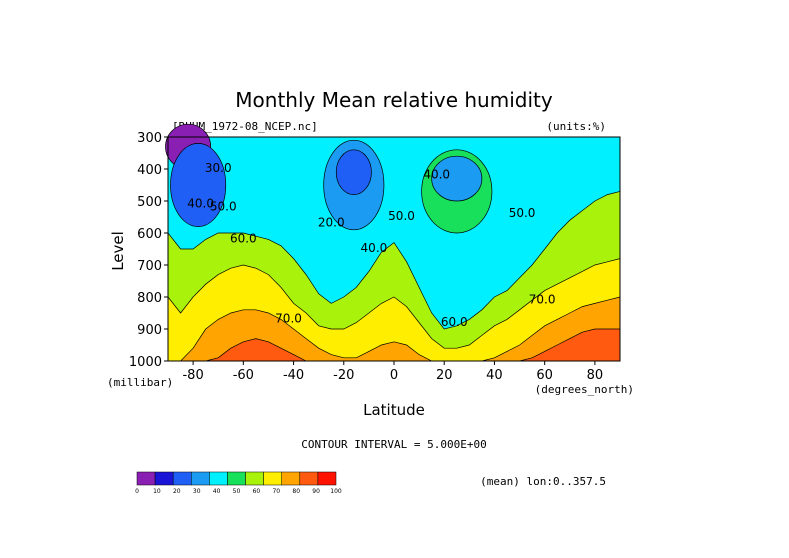 The height and width of the screenshot is (558, 789). Describe the element at coordinates (243, 375) in the screenshot. I see `x-tick-label: -60` at that location.